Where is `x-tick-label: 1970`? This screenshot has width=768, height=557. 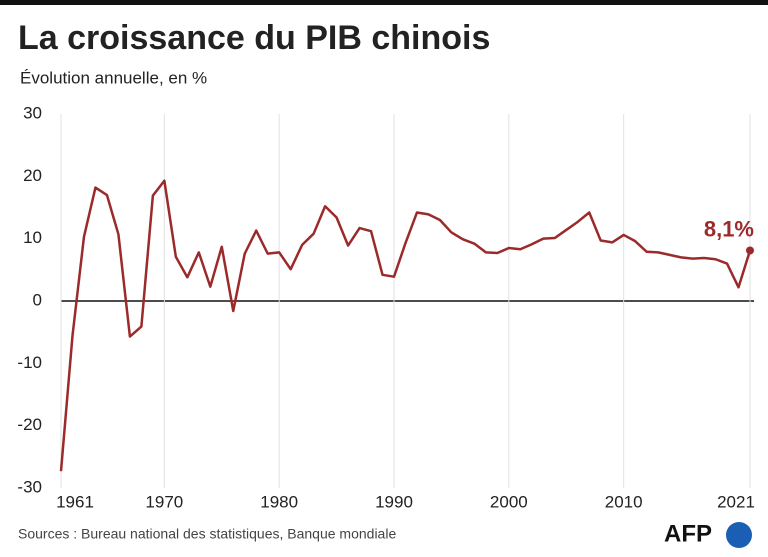 x-tick-label: 1970 is located at coordinates (164, 501).